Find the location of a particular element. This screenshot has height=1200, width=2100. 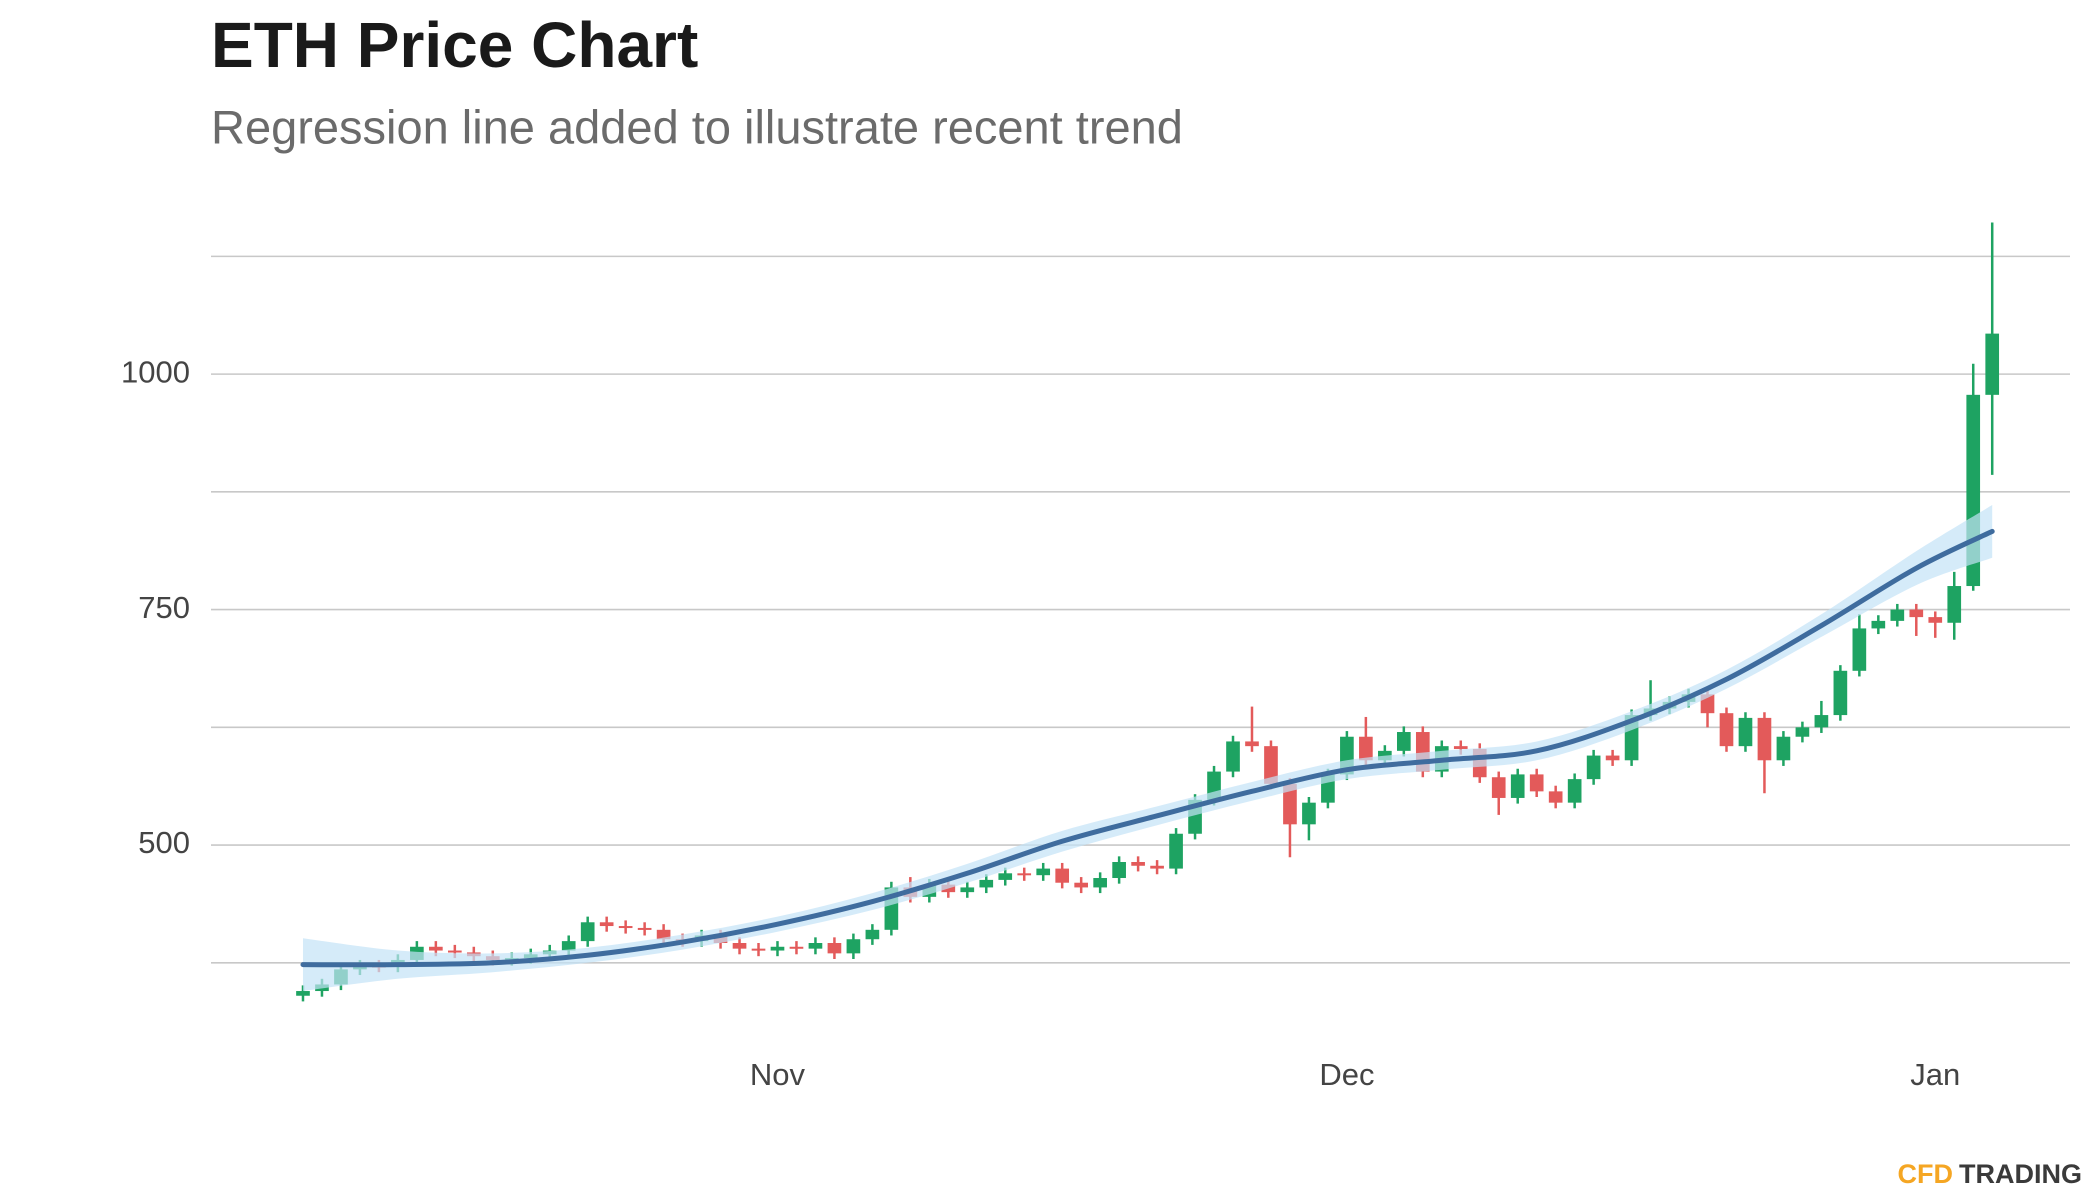

watermark-rest: TRADING is located at coordinates (2020, 1174).